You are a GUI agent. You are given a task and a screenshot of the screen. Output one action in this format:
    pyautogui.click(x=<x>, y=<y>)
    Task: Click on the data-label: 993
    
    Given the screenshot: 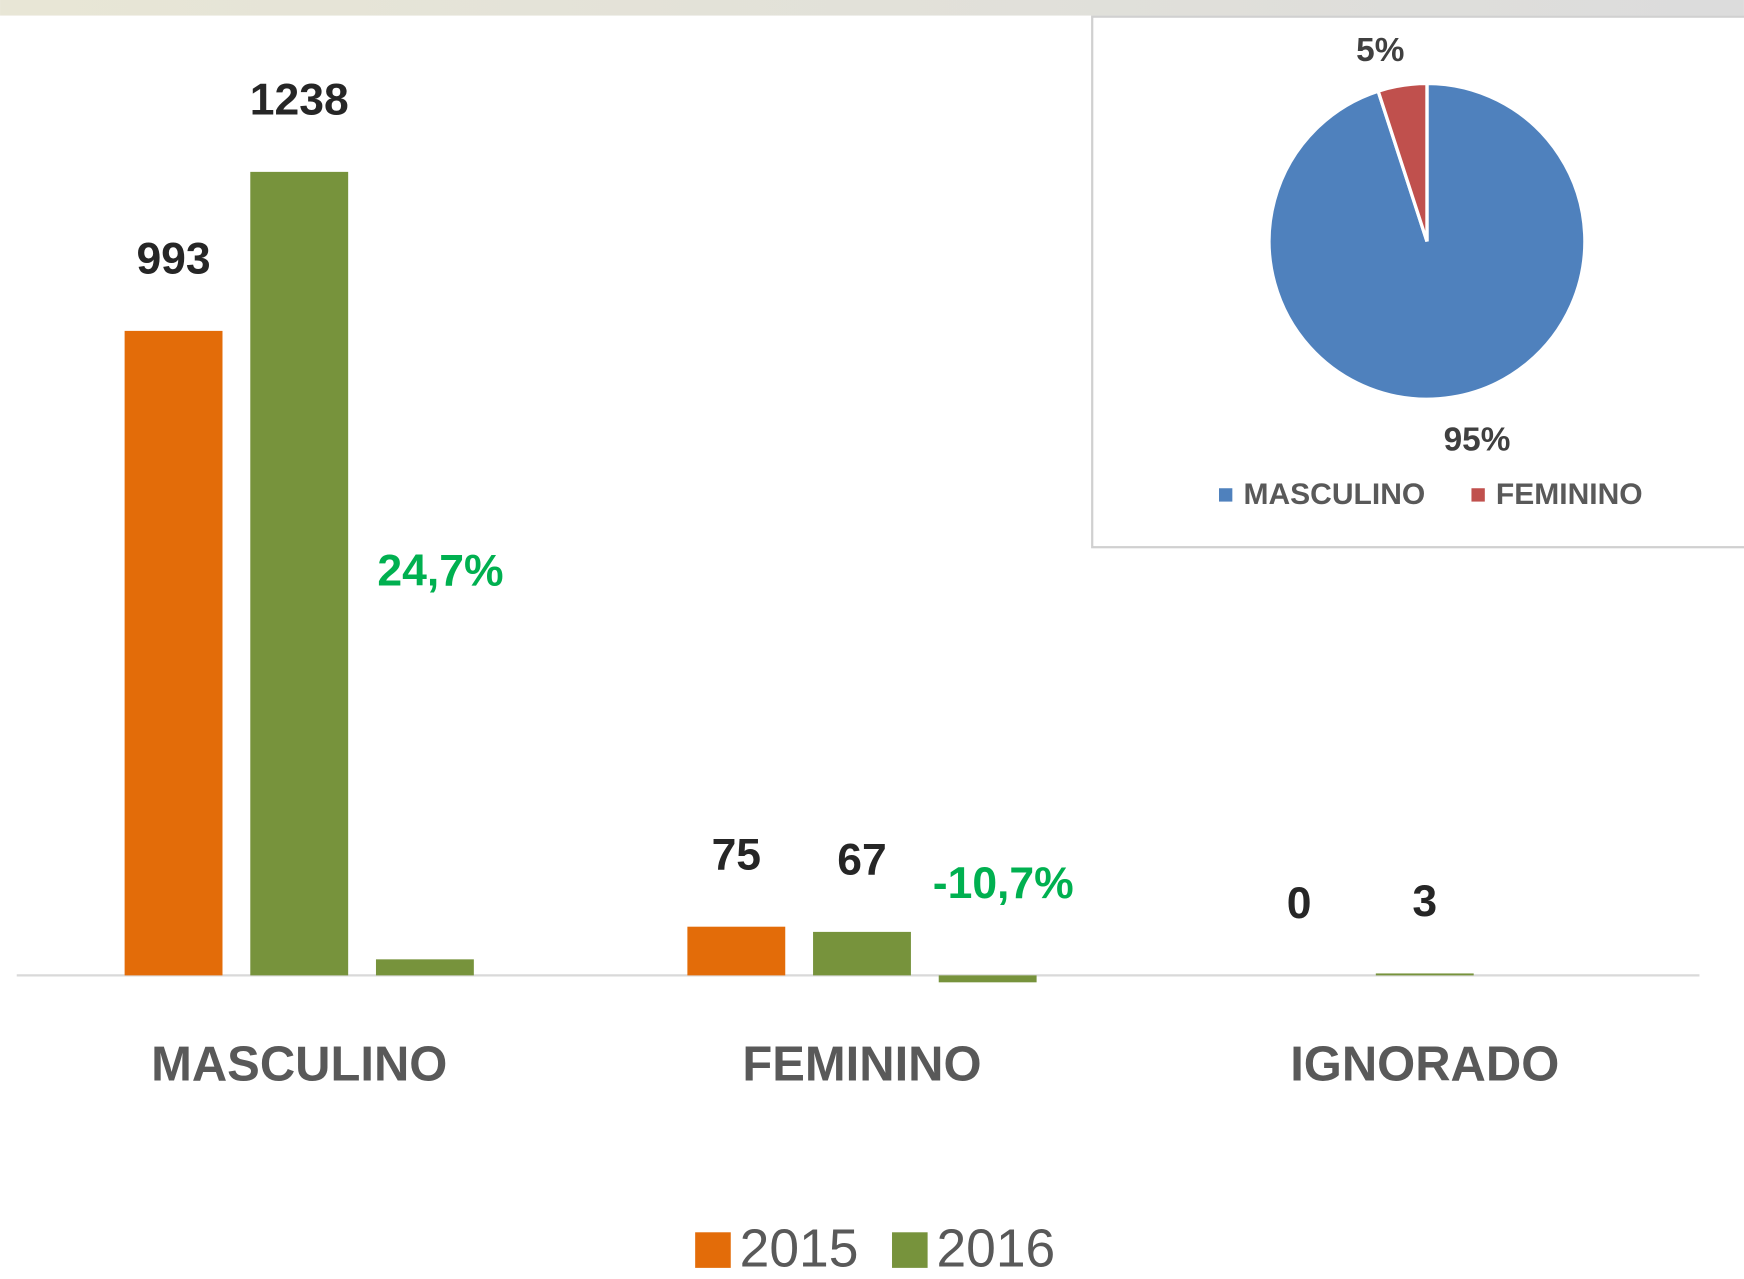 What is the action you would take?
    pyautogui.click(x=173, y=259)
    